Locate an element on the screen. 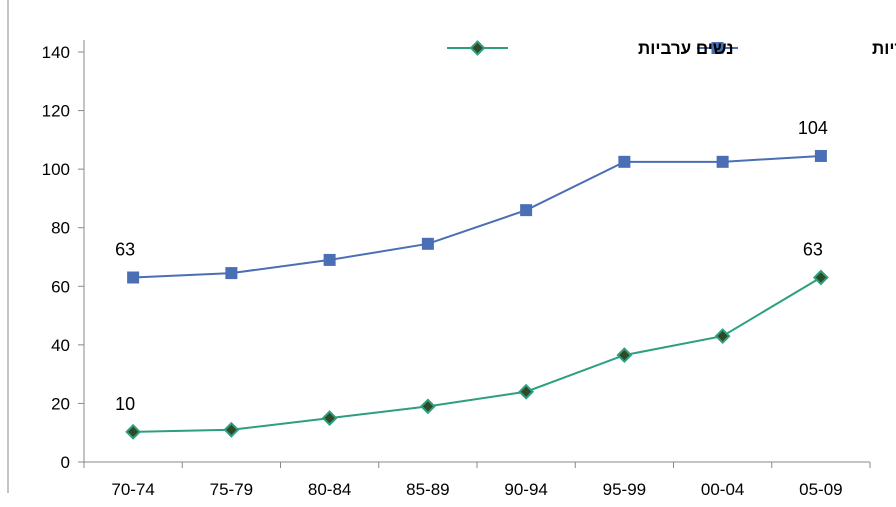  y-tick-label: 40 is located at coordinates (60, 345).